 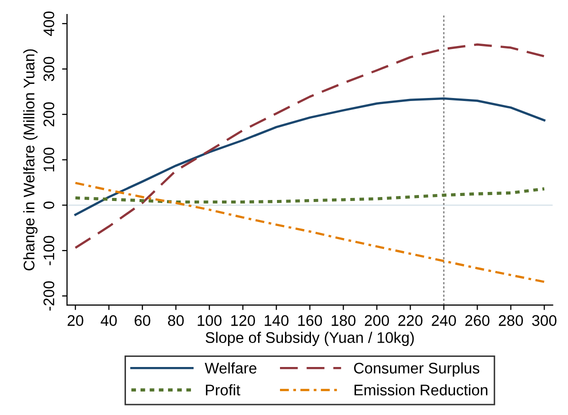 I want to click on x-tick-label: 140, so click(x=276, y=320).